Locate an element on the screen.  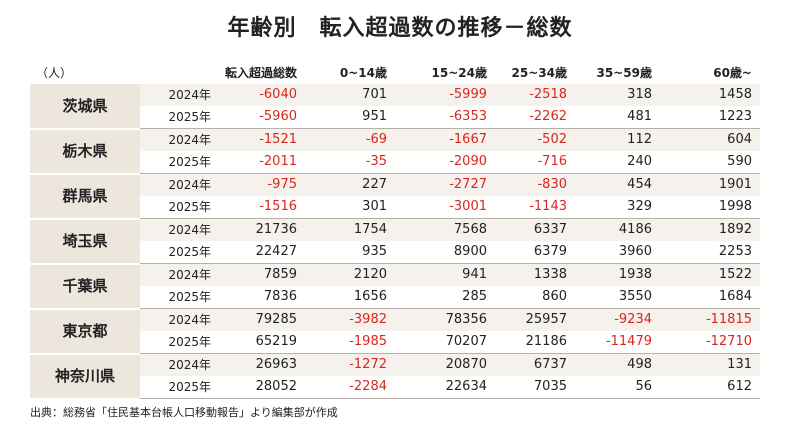
data-row: 栃木県 2024年 -1521 -69 -1667 -502 112 604 is located at coordinates (395, 151).